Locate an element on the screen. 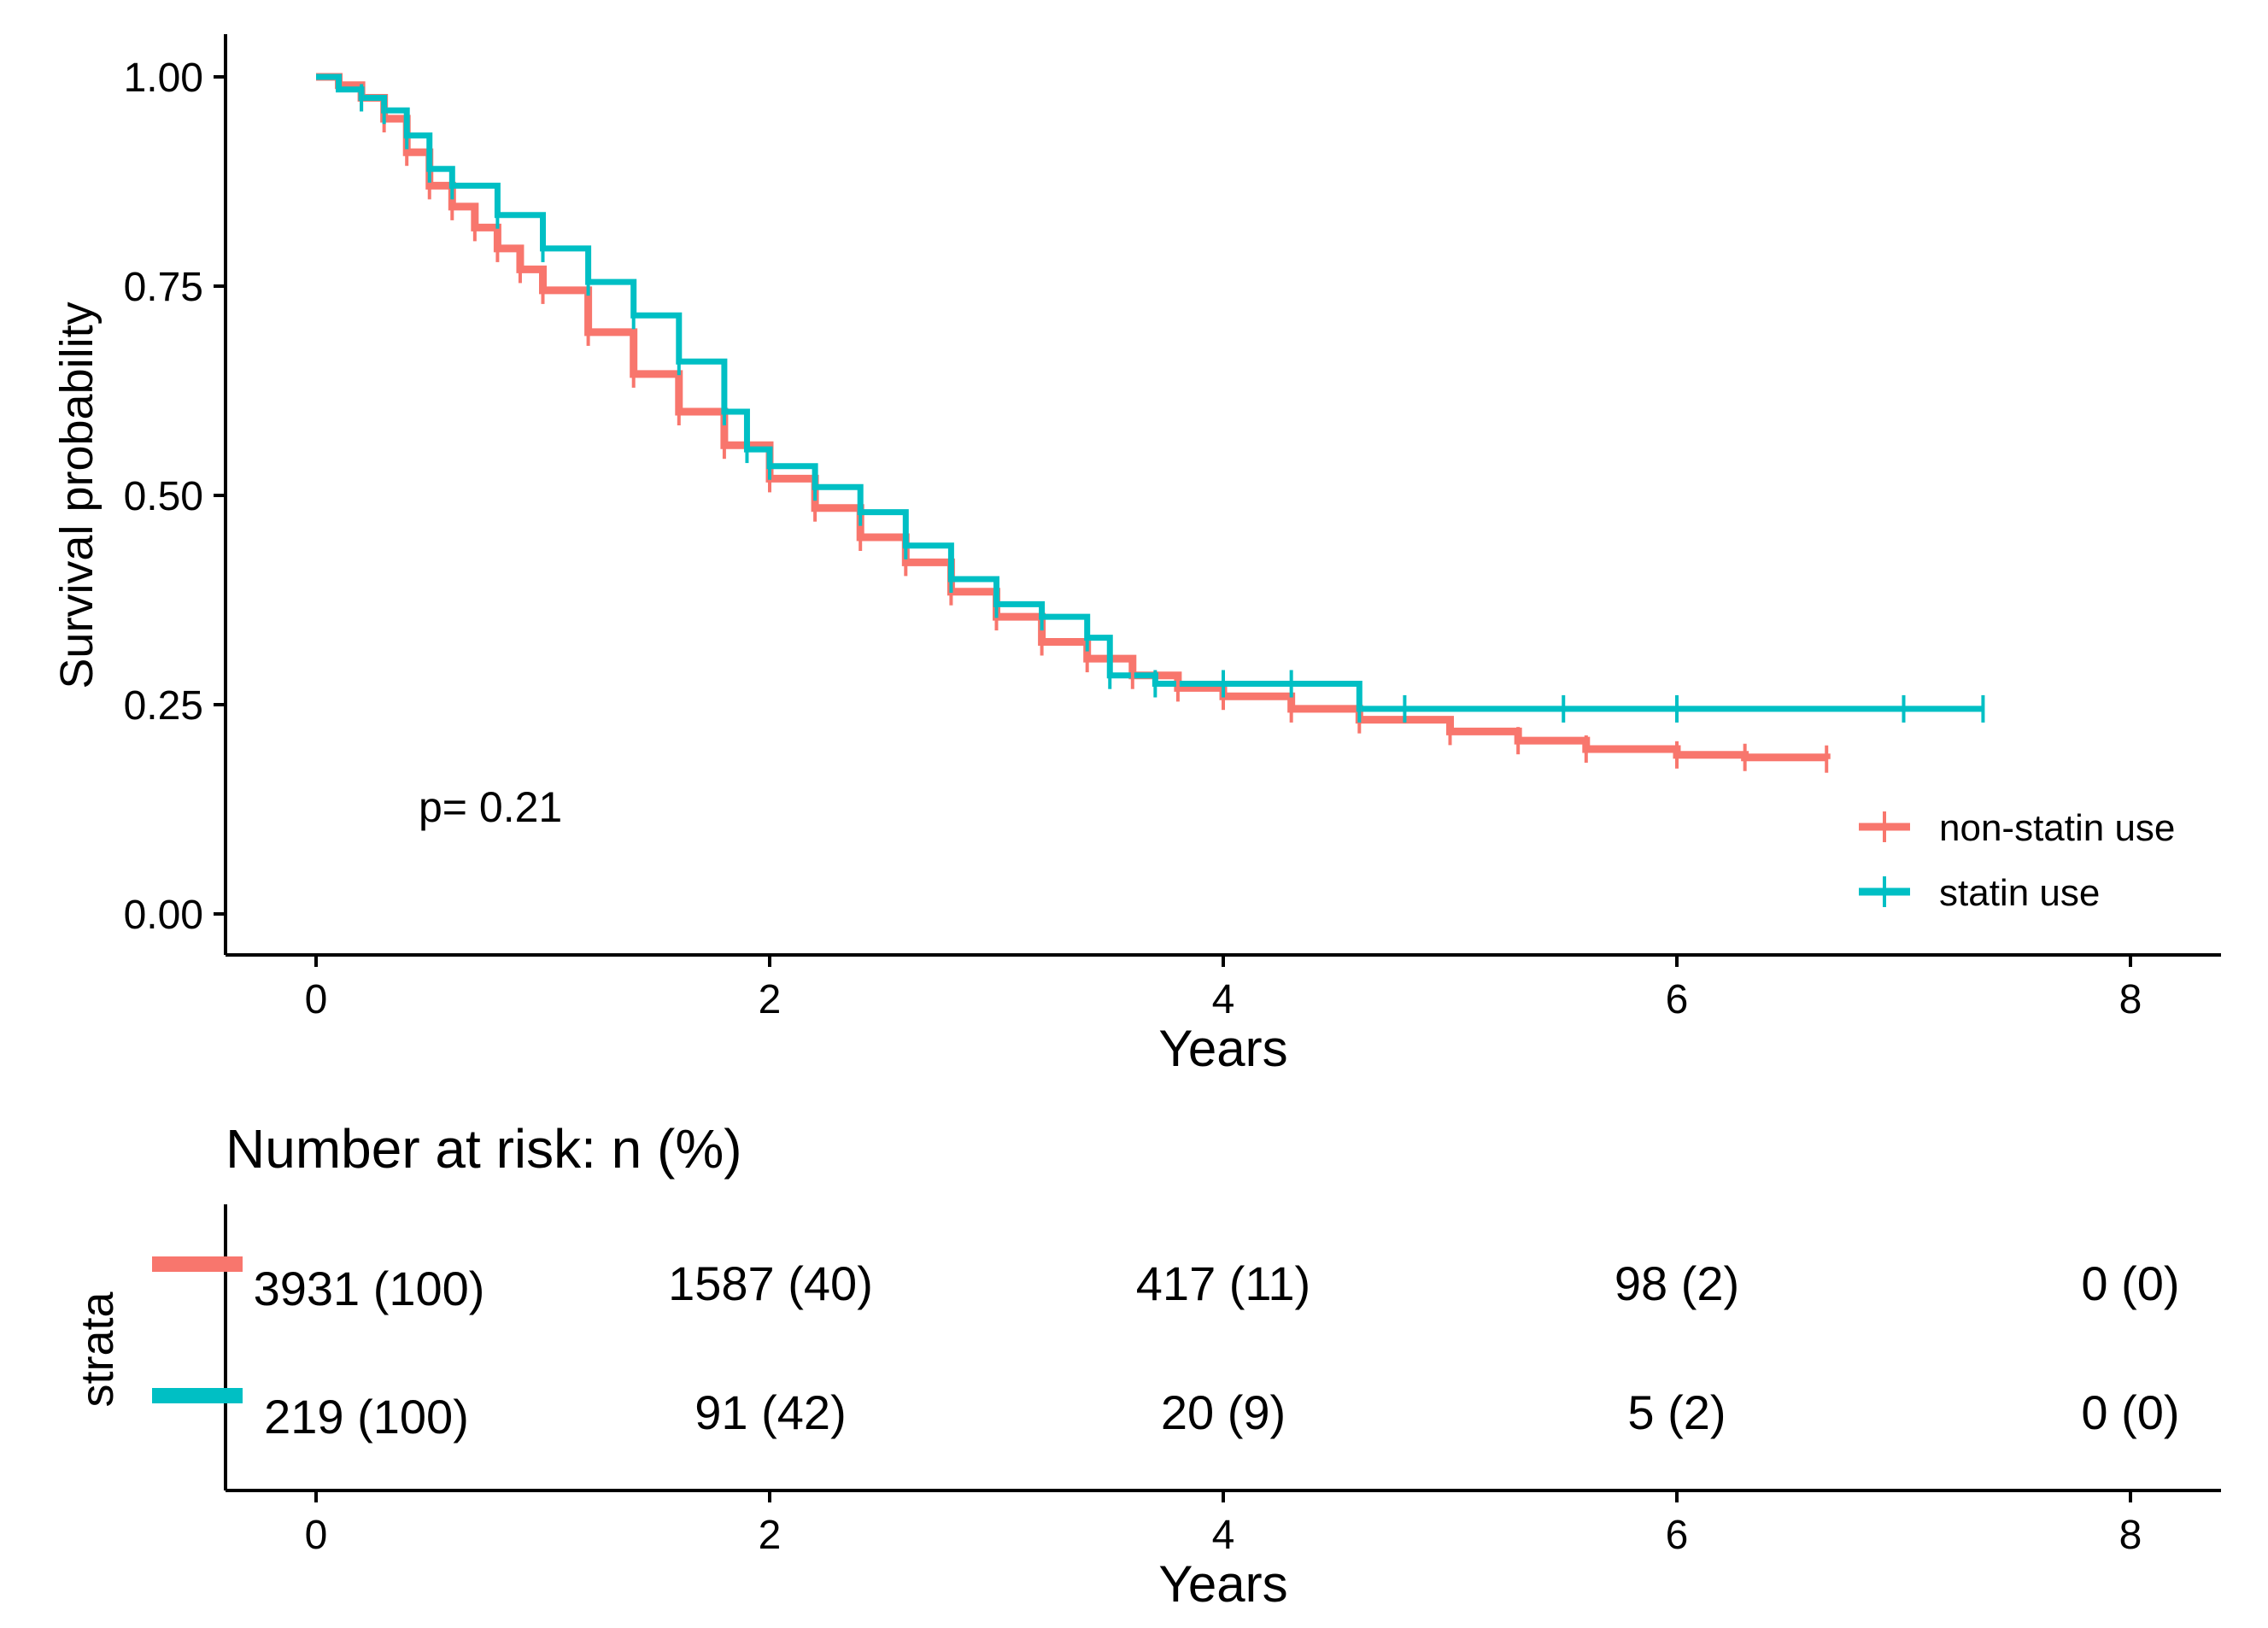 This screenshot has height=1628, width=2268. risk-row-statin: 219 (100) 91 (42) 20 (9) 5 (2) 0 (0) is located at coordinates (1221, 1414).